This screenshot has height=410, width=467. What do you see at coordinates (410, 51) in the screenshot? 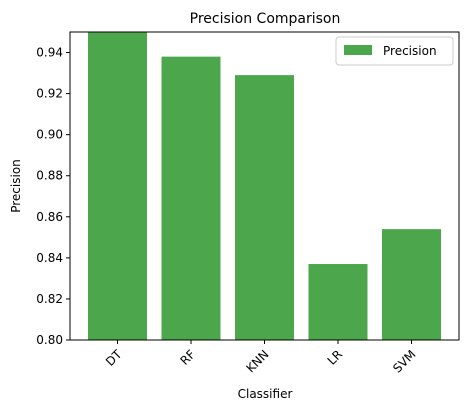
I see `legend-label: Precision` at bounding box center [410, 51].